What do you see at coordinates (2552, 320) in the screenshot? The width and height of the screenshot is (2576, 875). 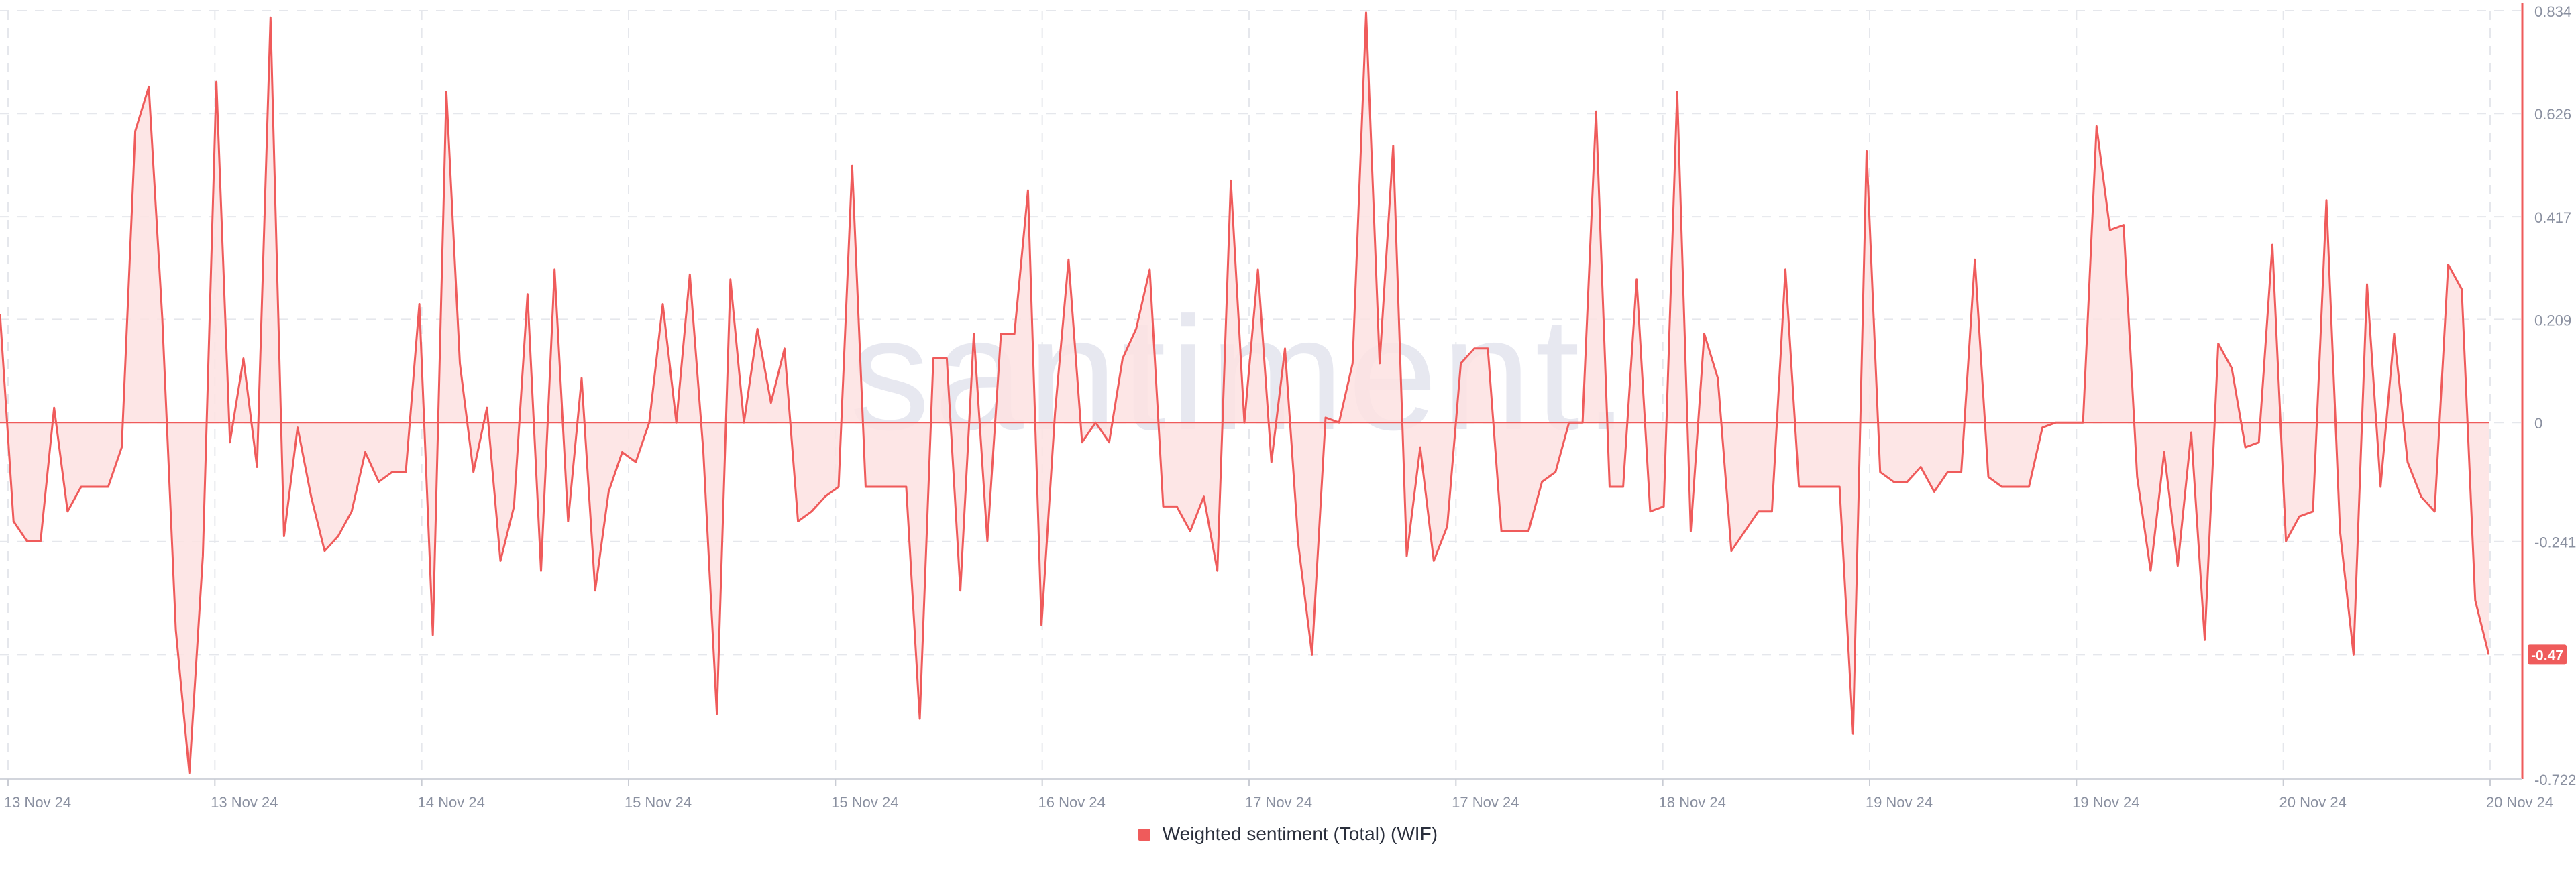 I see `y-tick-label: 0.209` at bounding box center [2552, 320].